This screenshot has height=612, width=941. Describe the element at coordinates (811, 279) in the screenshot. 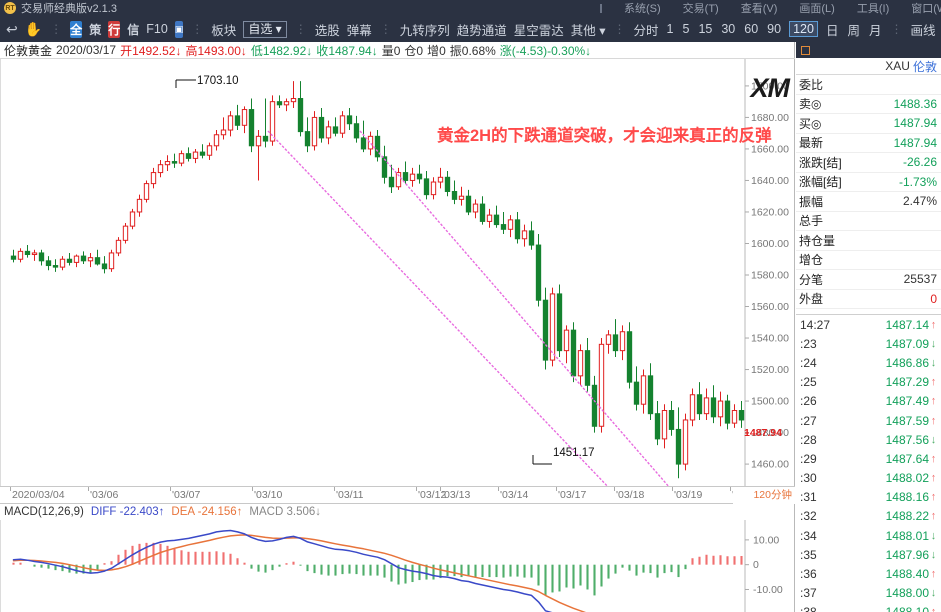

I see `quote-row-label: 分笔` at that location.